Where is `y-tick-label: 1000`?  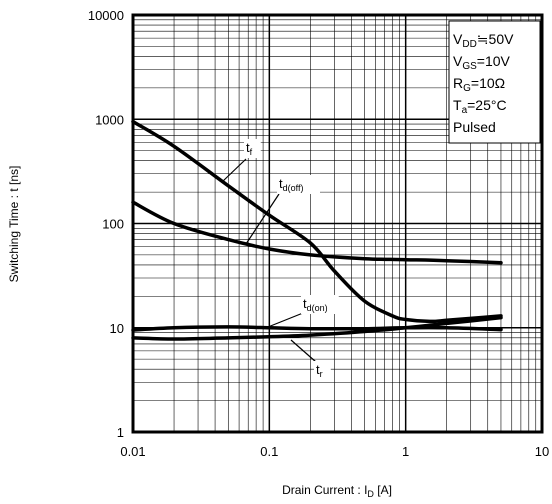
y-tick-label: 1000 is located at coordinates (109, 119).